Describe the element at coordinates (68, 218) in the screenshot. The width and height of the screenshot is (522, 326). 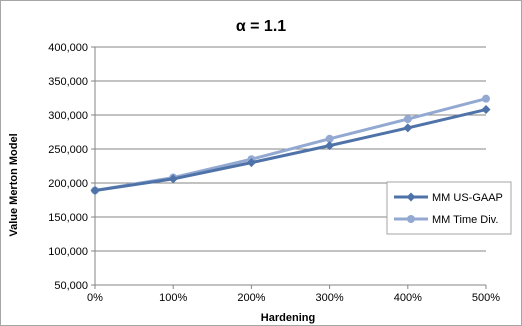
I see `y-tick-label: 150,000` at that location.